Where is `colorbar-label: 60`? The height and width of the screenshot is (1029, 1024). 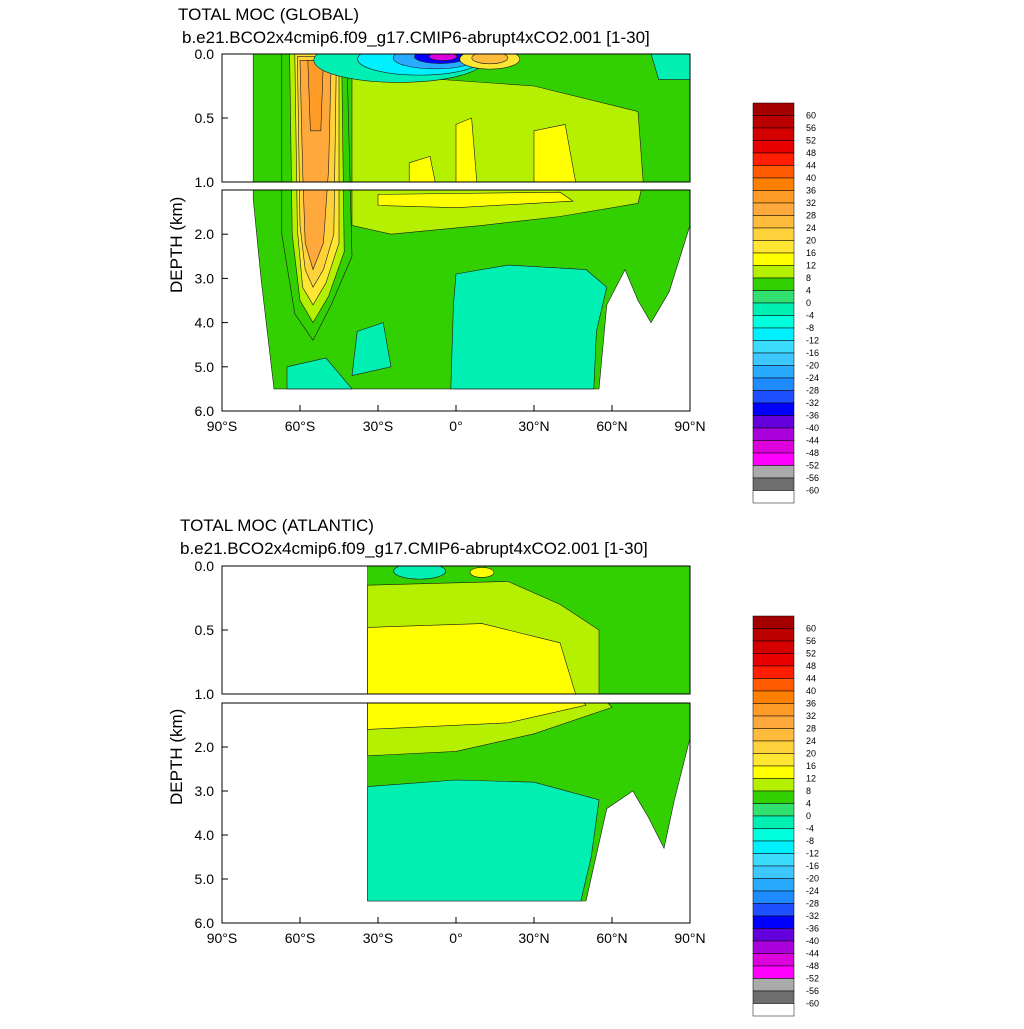
colorbar-label: 60 is located at coordinates (811, 629).